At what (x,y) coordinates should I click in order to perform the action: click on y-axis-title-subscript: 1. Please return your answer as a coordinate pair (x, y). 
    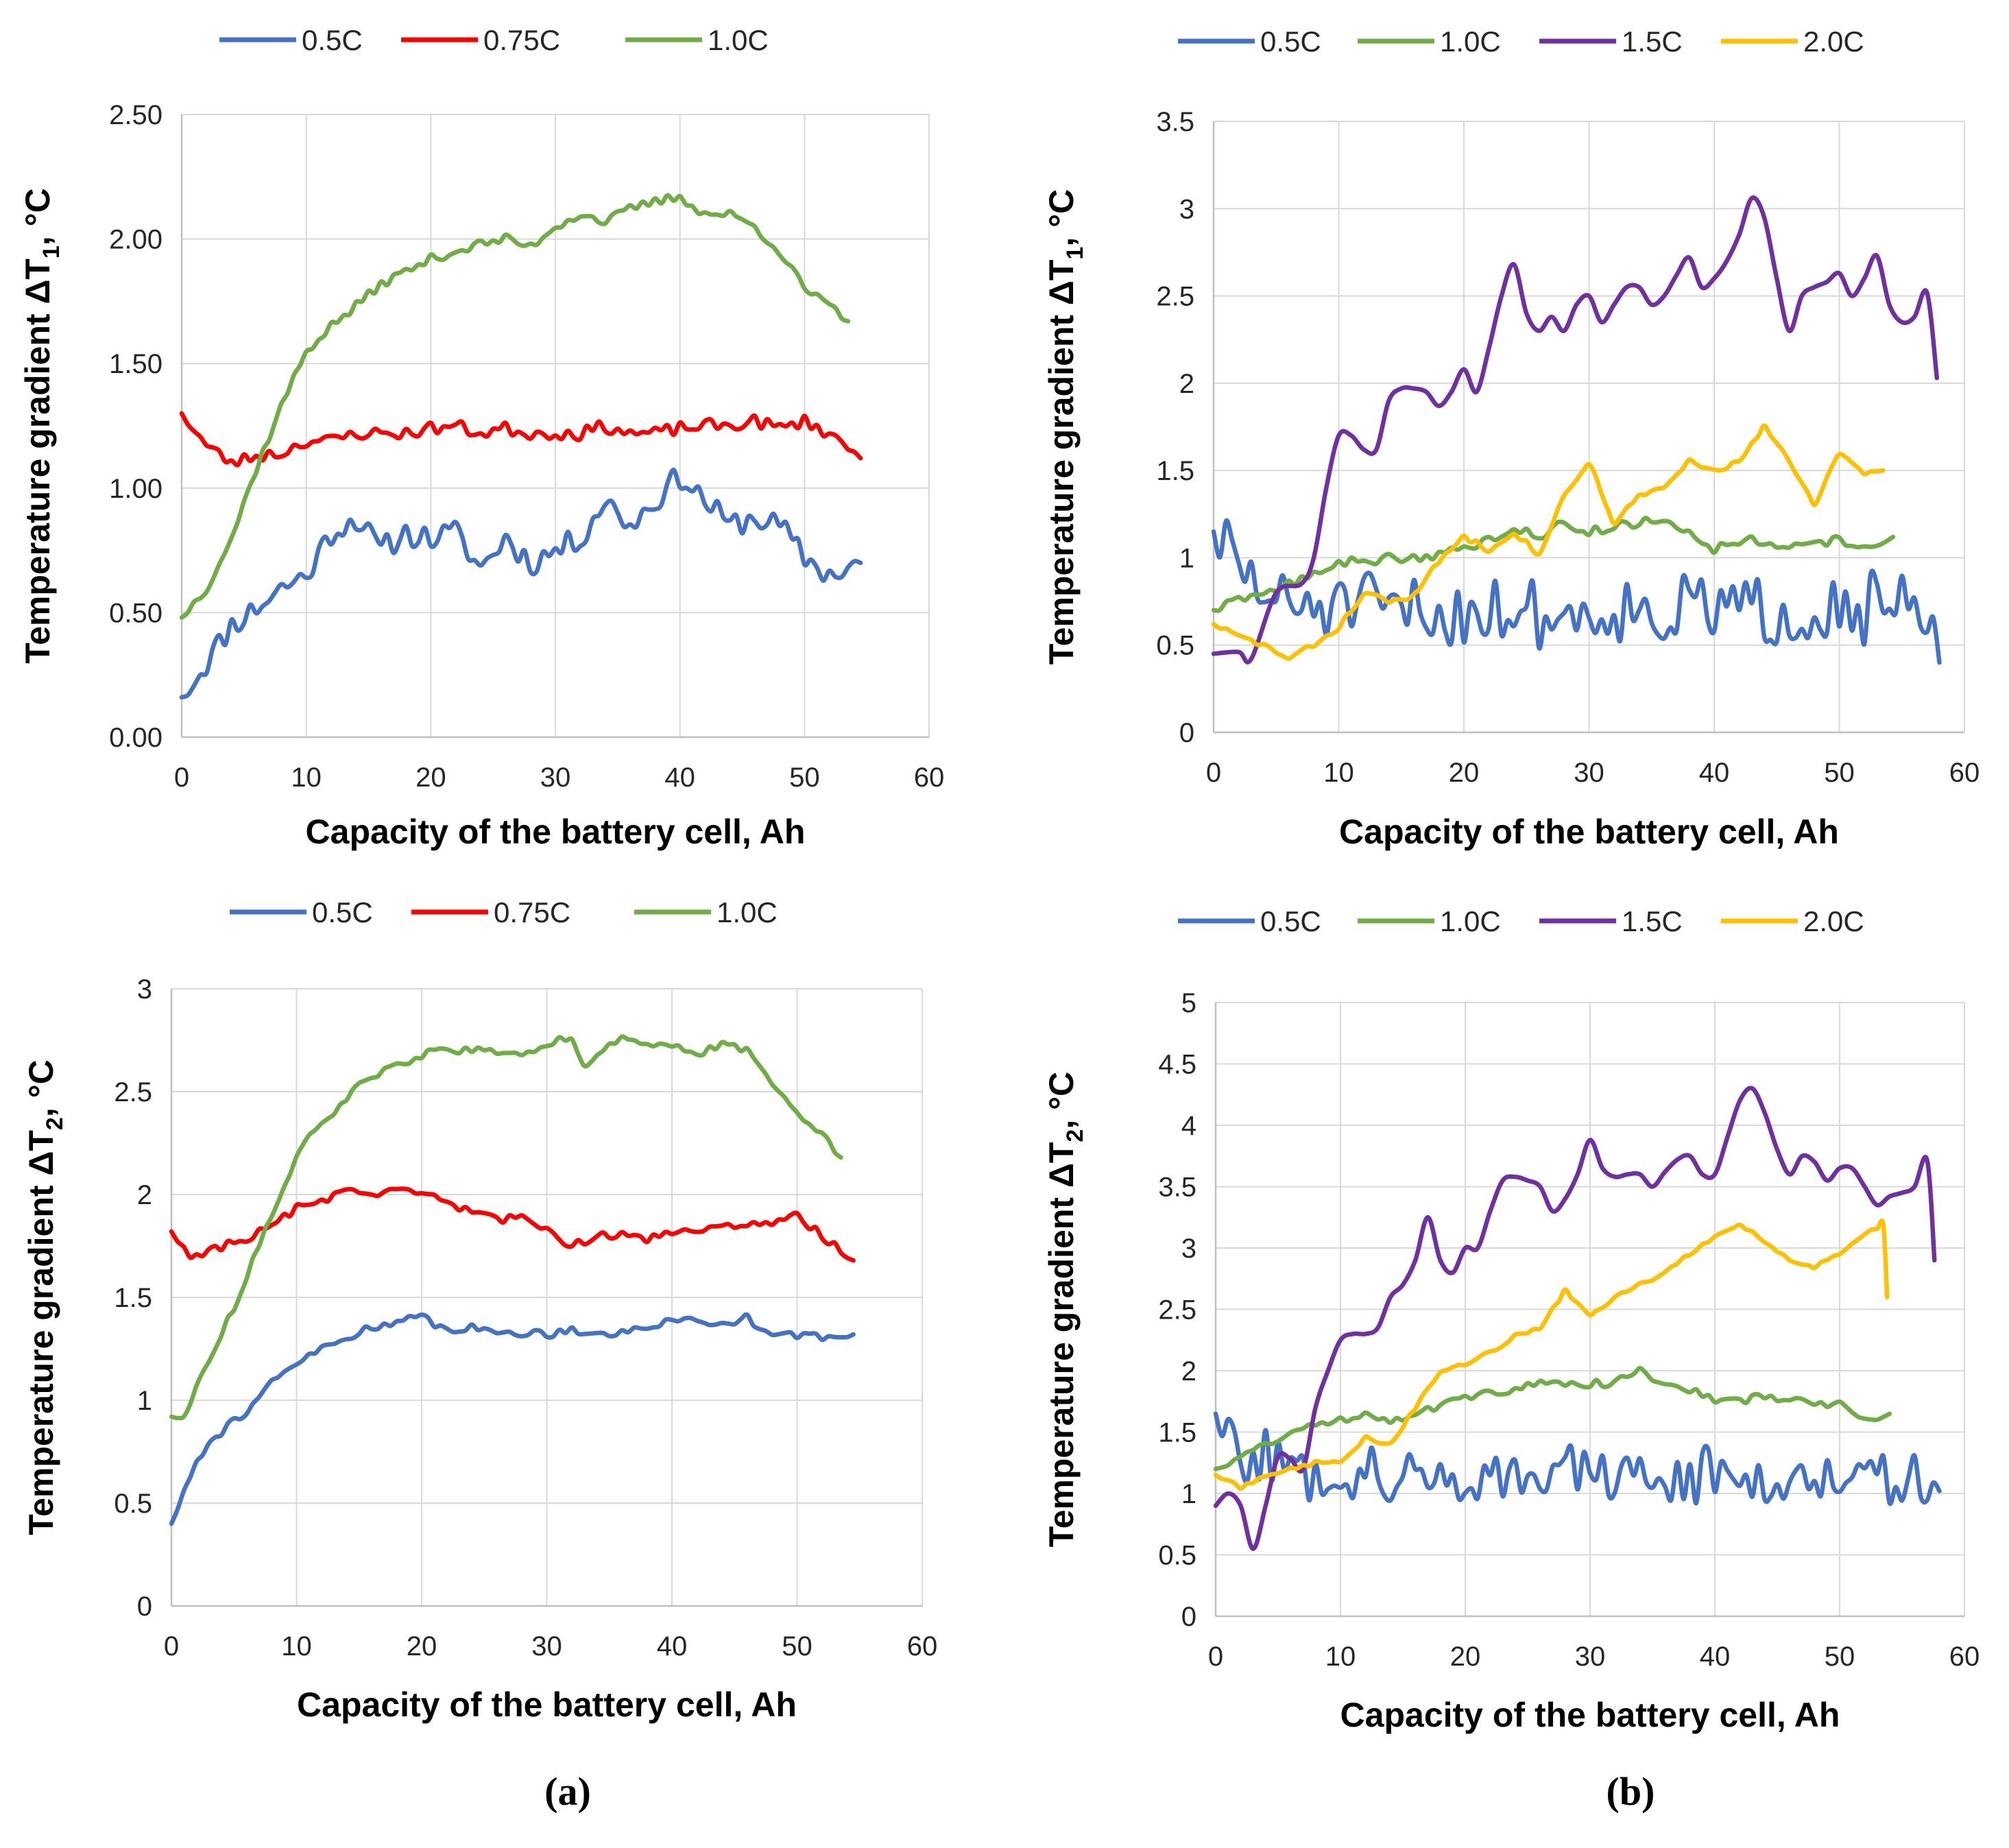
    Looking at the image, I should click on (1075, 253).